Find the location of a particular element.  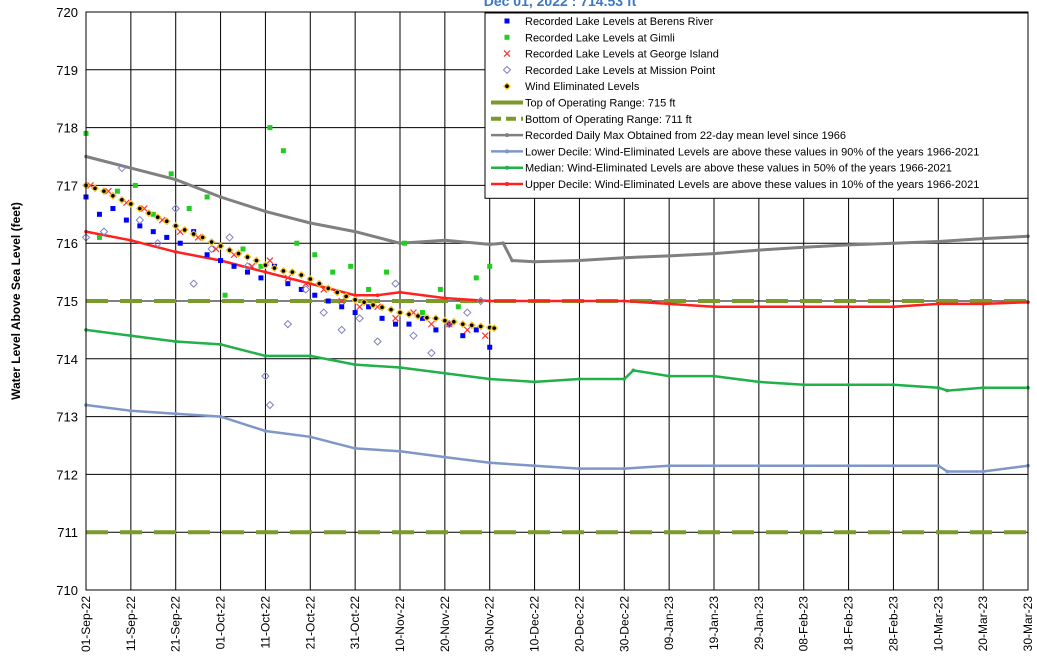

x-tick-label: 10-Dec-22 is located at coordinates (535, 624).